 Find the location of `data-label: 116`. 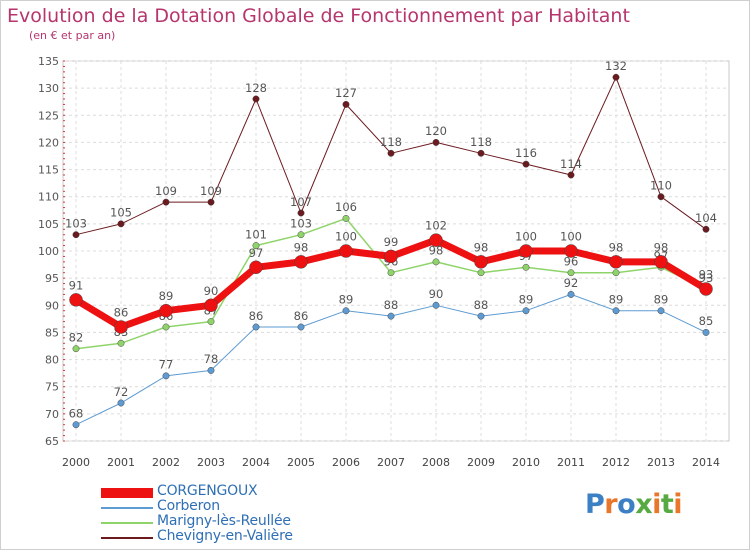

data-label: 116 is located at coordinates (526, 153).